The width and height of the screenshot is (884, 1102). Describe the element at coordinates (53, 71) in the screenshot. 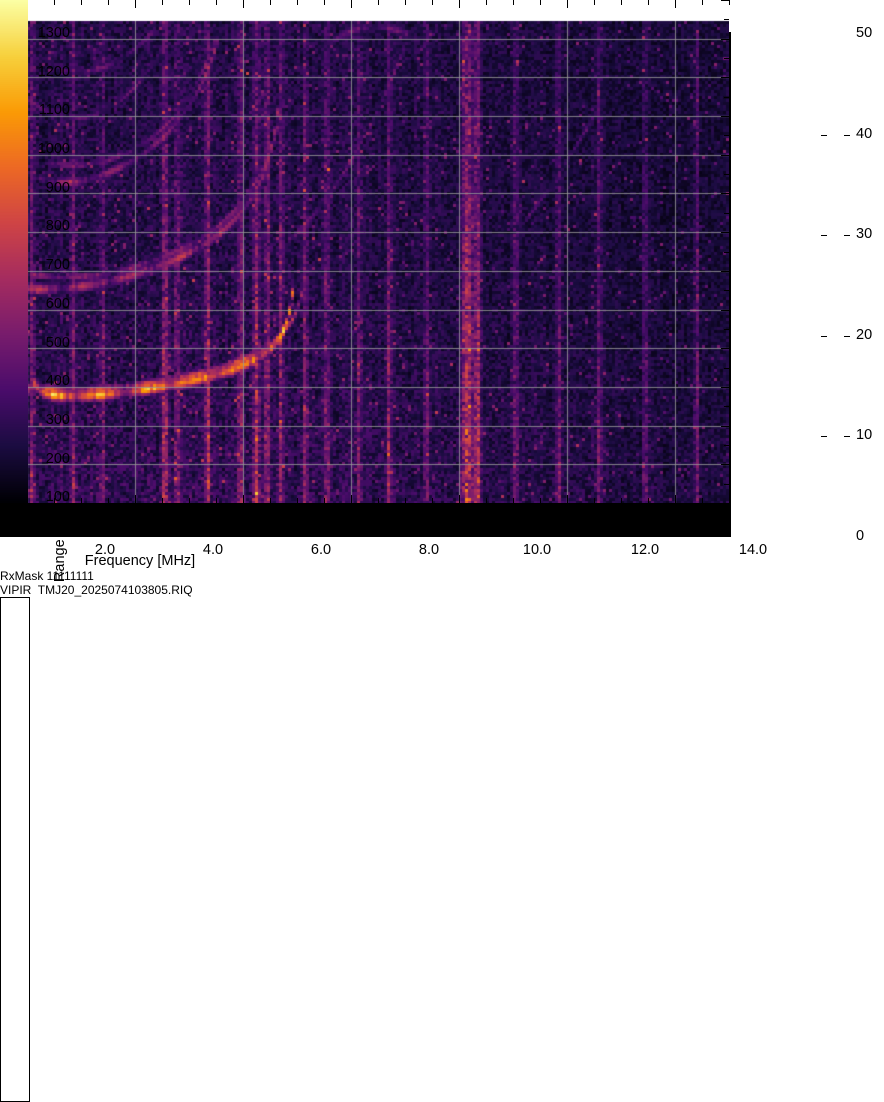

I see `y-tick-label-1200: 1200` at that location.